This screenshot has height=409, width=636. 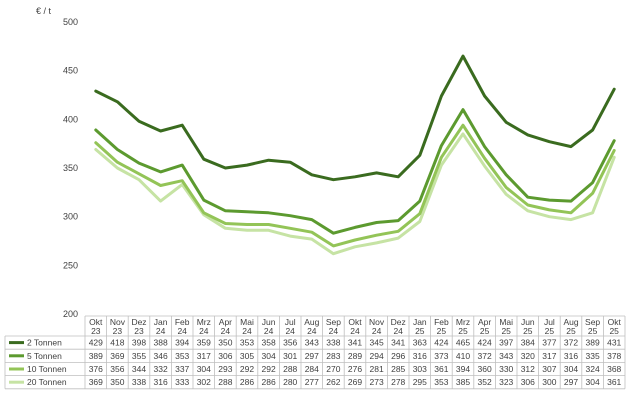 What do you see at coordinates (139, 356) in the screenshot?
I see `data-label: 355` at bounding box center [139, 356].